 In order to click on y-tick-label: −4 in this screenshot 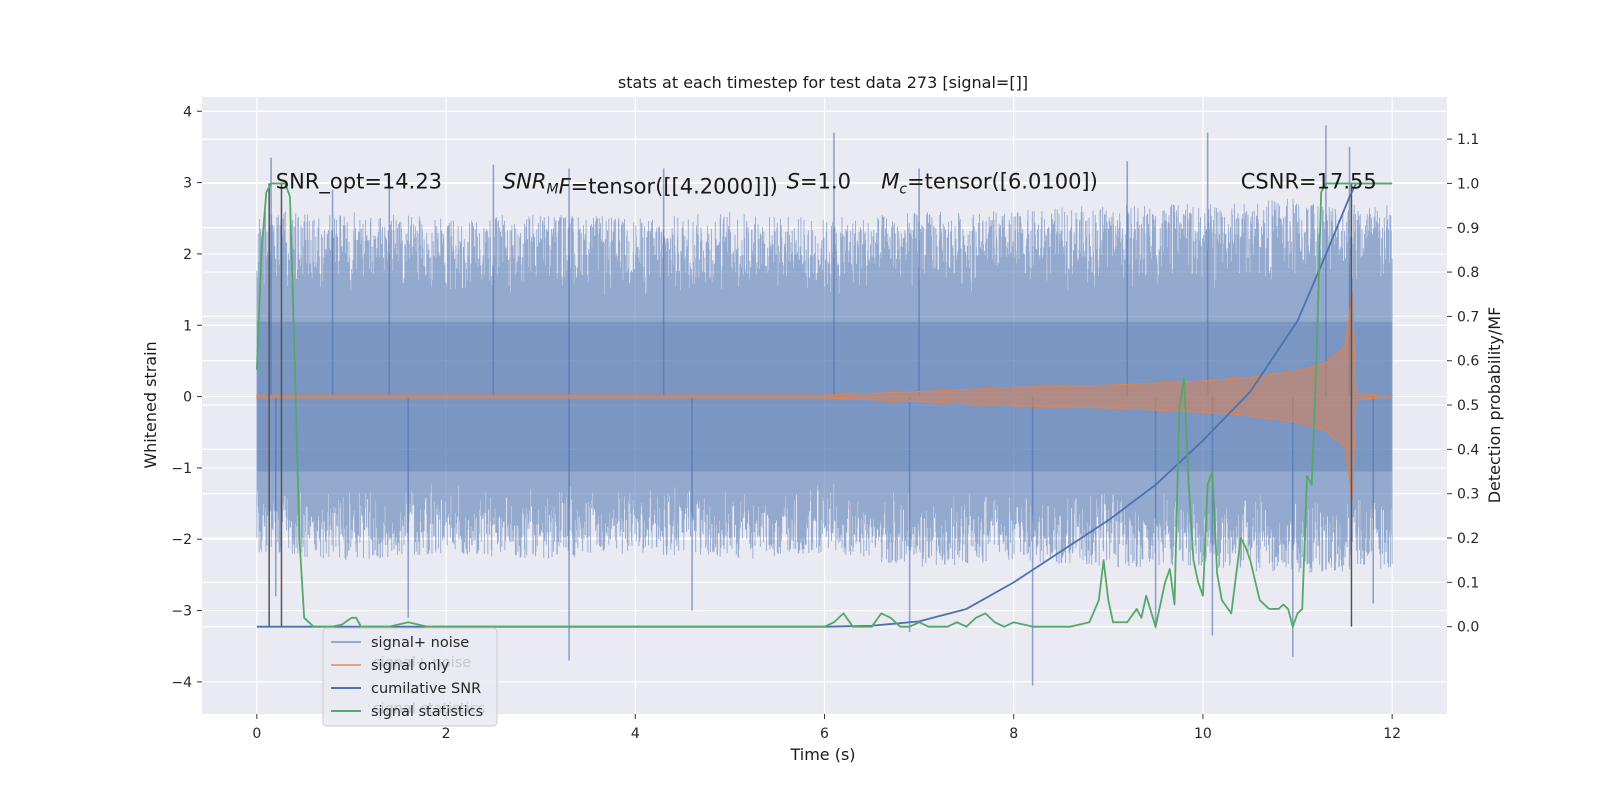, I will do `click(181, 683)`.